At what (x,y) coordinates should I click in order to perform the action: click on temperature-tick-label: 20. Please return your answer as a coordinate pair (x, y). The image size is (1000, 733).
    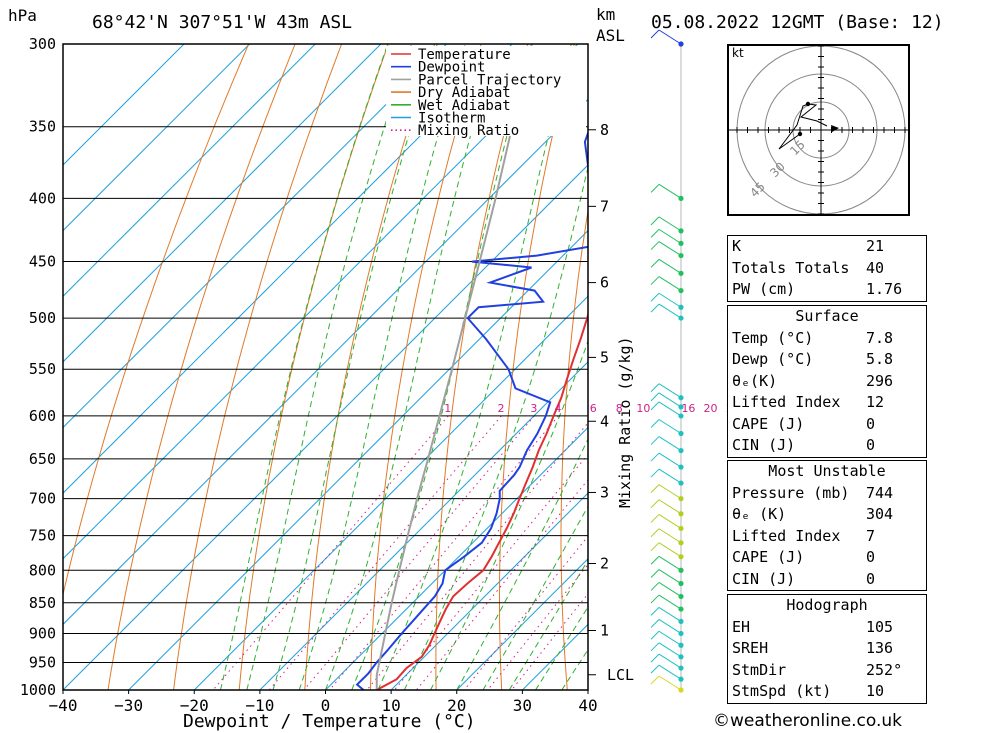
    Looking at the image, I should click on (456, 705).